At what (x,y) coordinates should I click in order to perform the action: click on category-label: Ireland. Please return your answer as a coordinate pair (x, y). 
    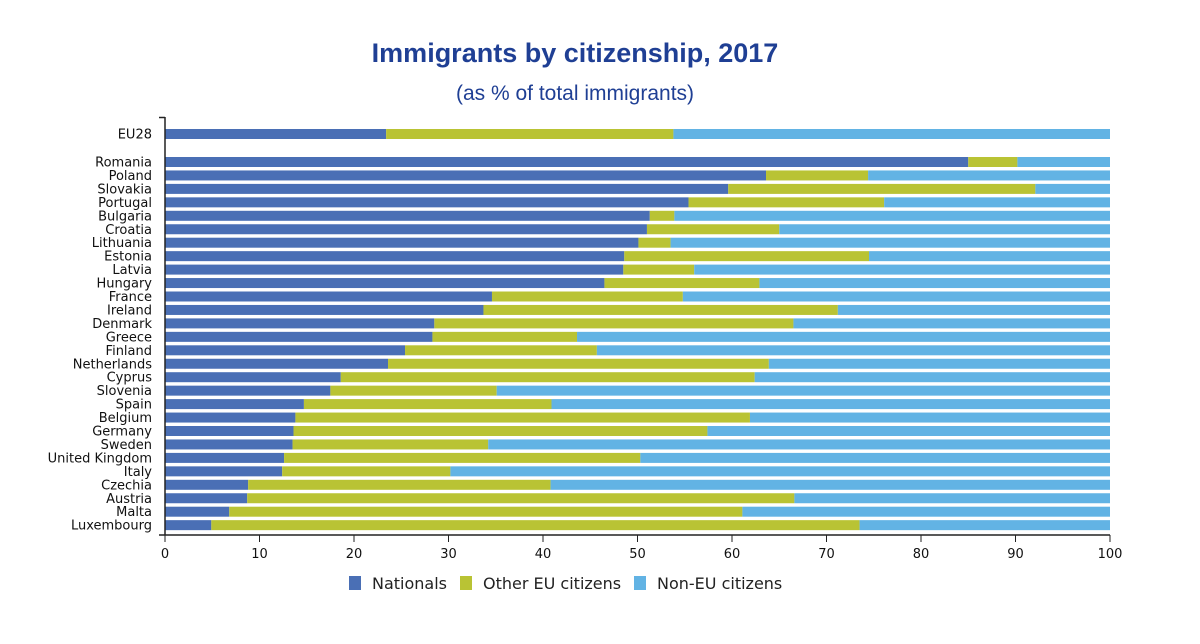
    Looking at the image, I should click on (129, 310).